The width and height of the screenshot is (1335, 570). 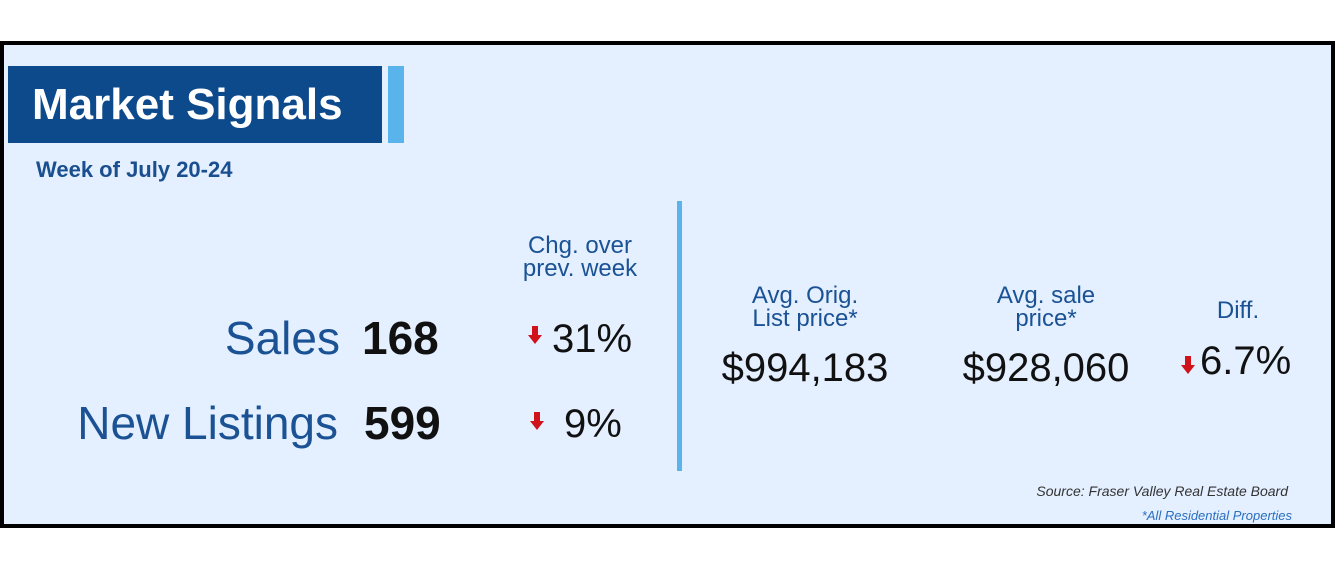 I want to click on price-header: Avg. Orig., so click(x=805, y=295).